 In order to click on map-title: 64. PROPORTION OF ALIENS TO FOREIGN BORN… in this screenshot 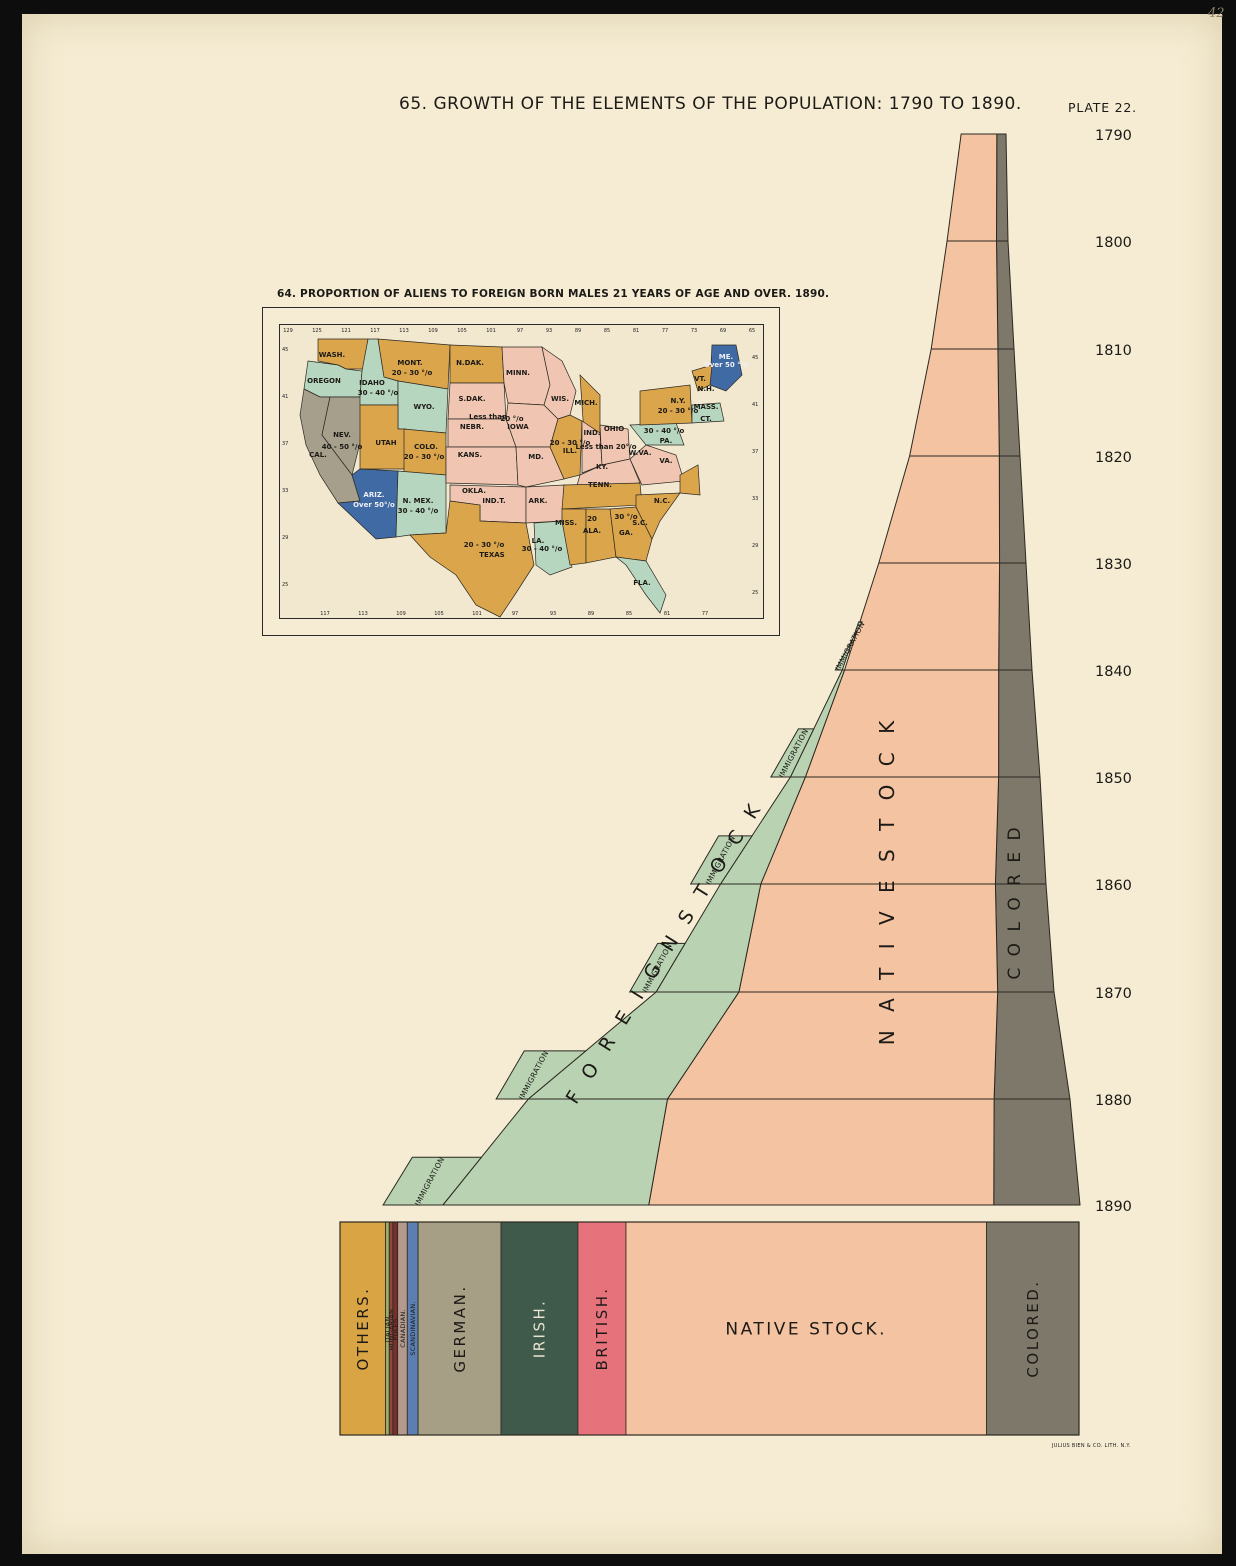, I will do `click(553, 294)`.